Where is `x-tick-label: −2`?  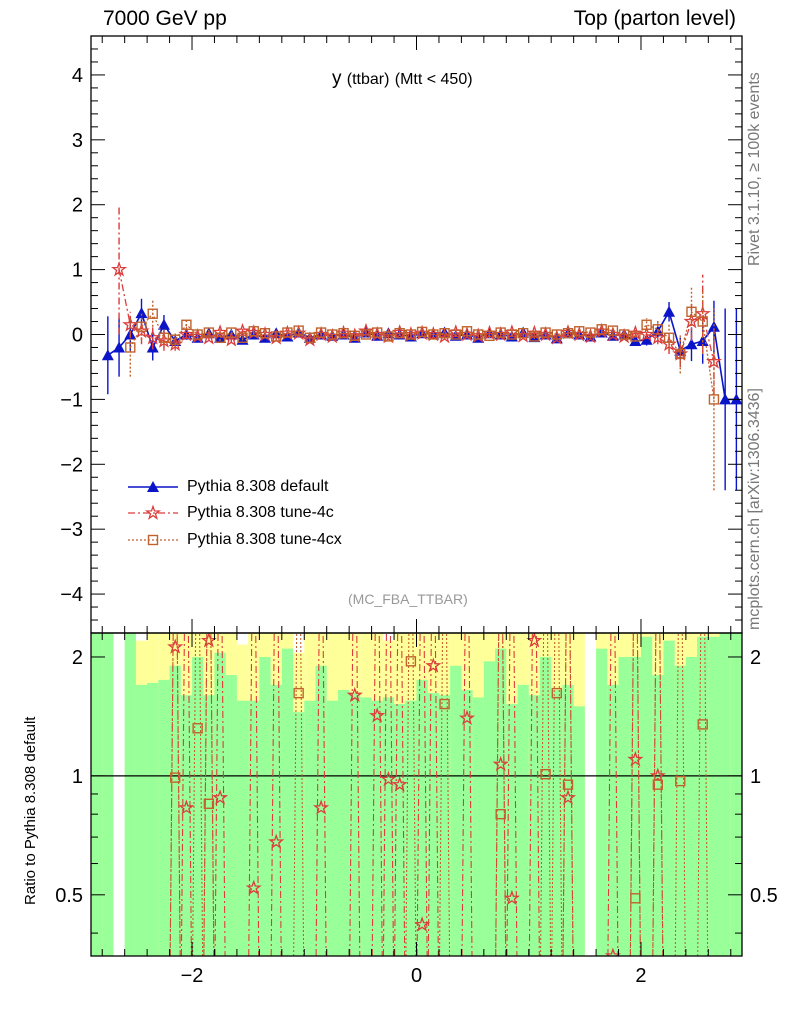
x-tick-label: −2 is located at coordinates (192, 976).